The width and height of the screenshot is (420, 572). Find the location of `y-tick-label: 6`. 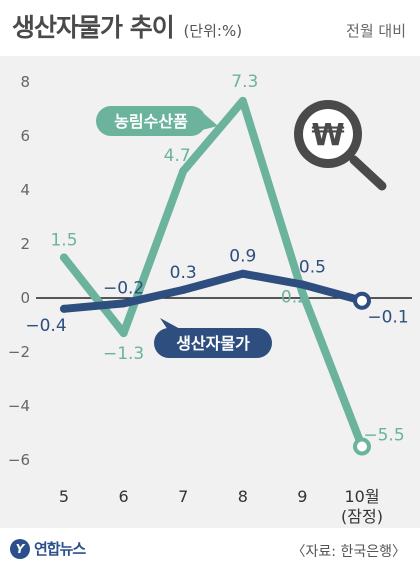

y-tick-label: 6 is located at coordinates (25, 136).